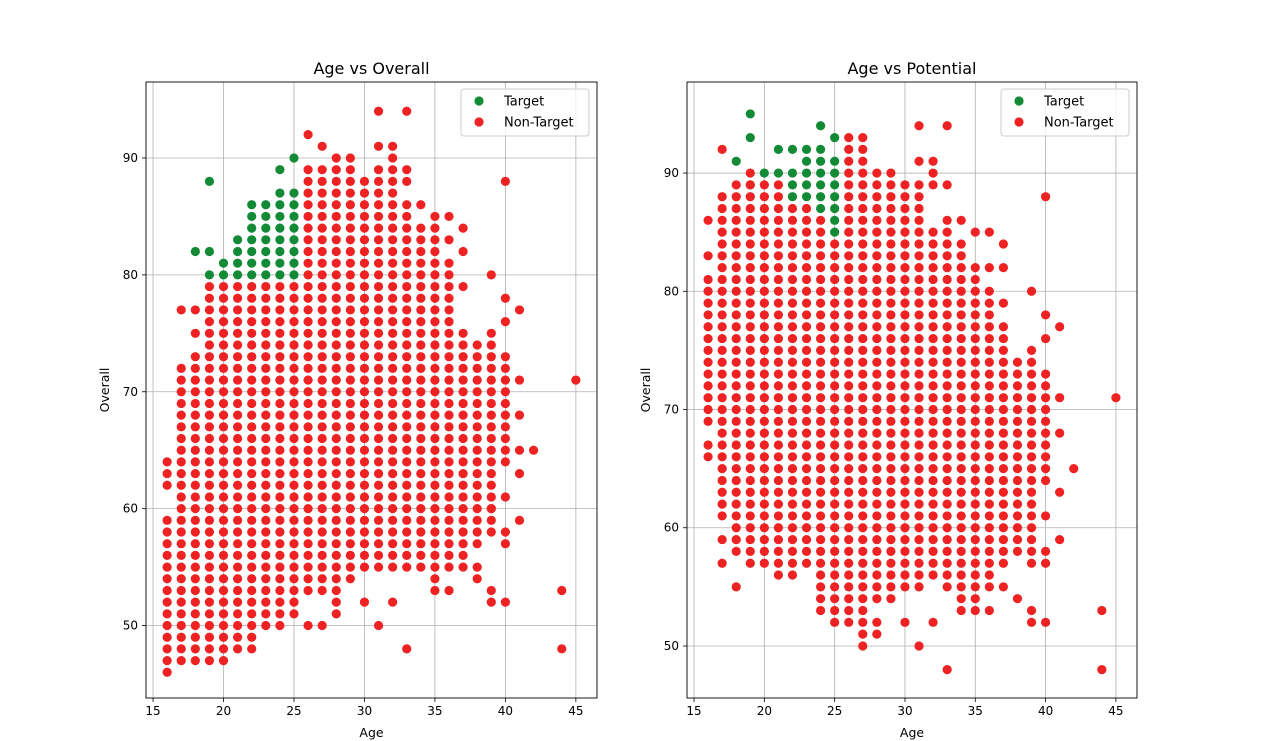 This screenshot has height=741, width=1262. I want to click on y-tick-label: 50, so click(130, 626).